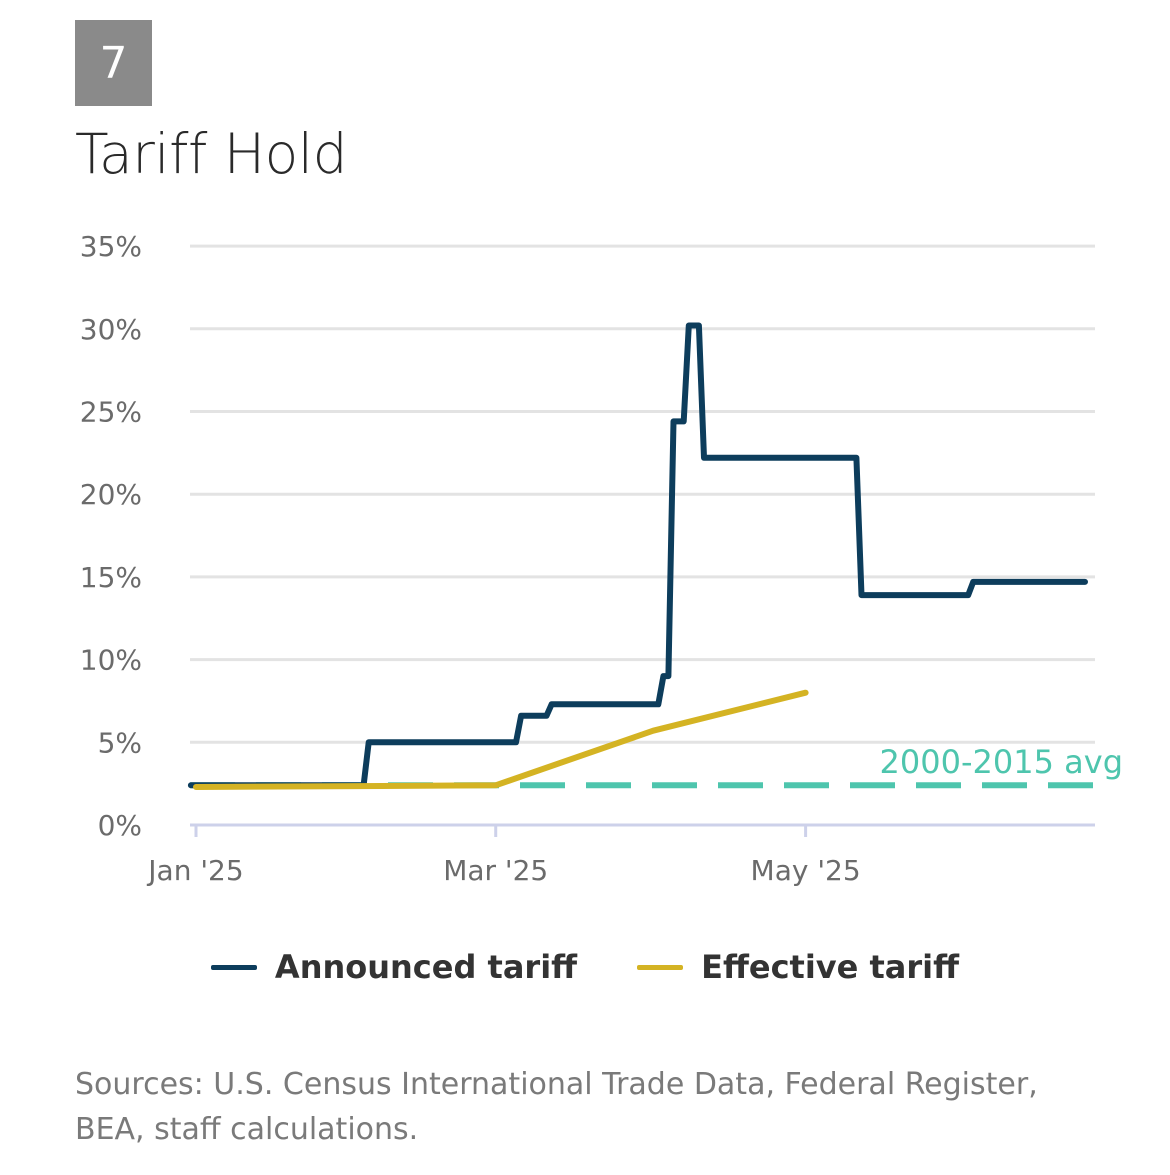 This screenshot has height=1175, width=1170. Describe the element at coordinates (111, 577) in the screenshot. I see `y-tick-label: 15%` at that location.